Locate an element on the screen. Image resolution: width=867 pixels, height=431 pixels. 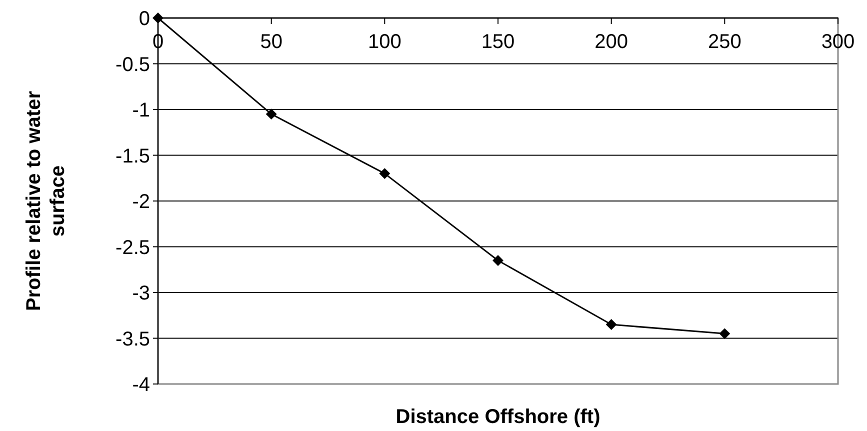
x-axis-title: Distance Offshore (ft) is located at coordinates (498, 417).